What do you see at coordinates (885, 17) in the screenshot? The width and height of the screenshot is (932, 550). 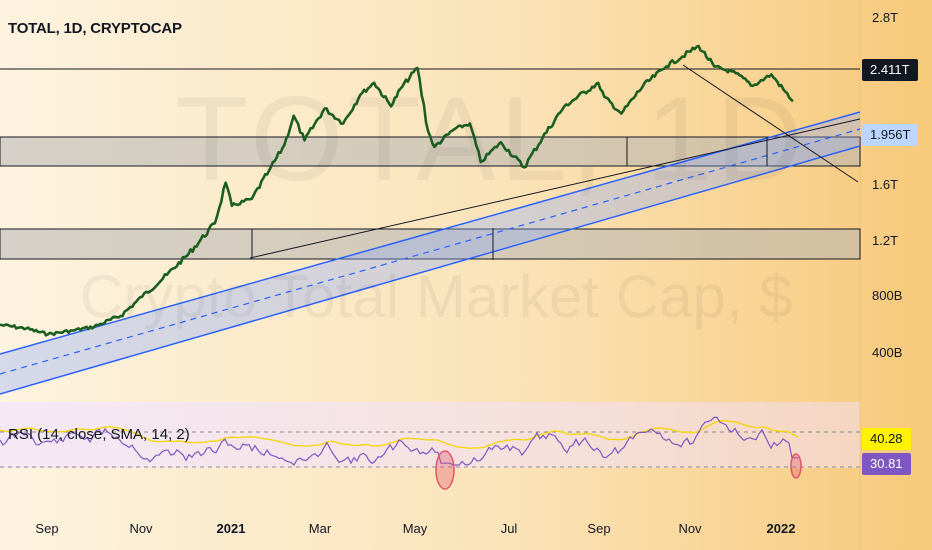 I see `price-axis-label: 2.8T` at bounding box center [885, 17].